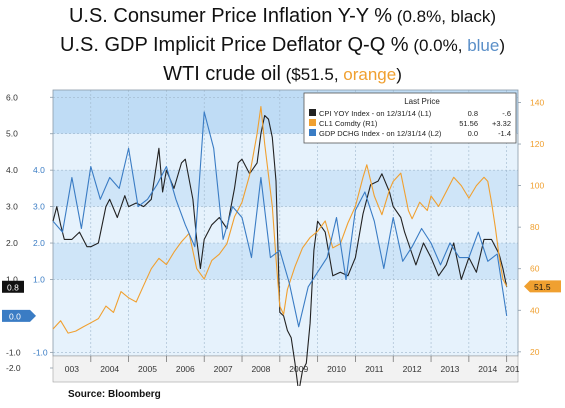 This screenshot has width=565, height=408. What do you see at coordinates (12, 243) in the screenshot?
I see `y-left-tick-label: 2.0` at bounding box center [12, 243].